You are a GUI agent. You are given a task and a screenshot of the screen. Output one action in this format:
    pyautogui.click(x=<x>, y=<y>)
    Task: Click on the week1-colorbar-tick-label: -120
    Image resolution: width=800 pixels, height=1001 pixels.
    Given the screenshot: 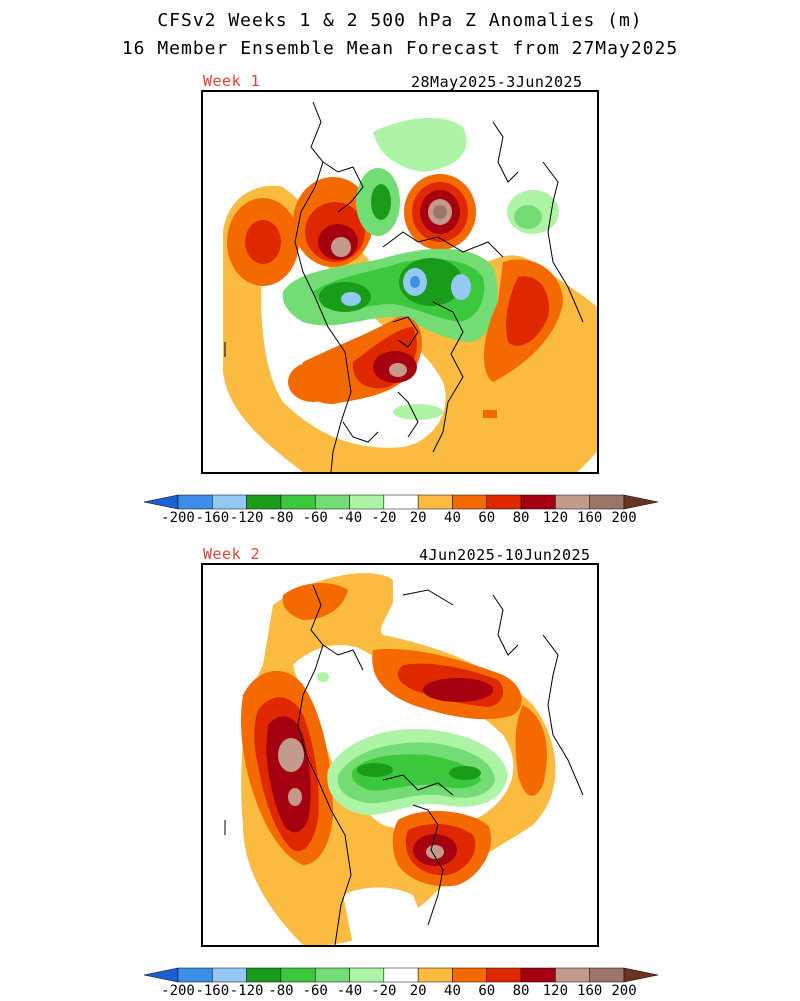 What is the action you would take?
    pyautogui.click(x=246, y=518)
    